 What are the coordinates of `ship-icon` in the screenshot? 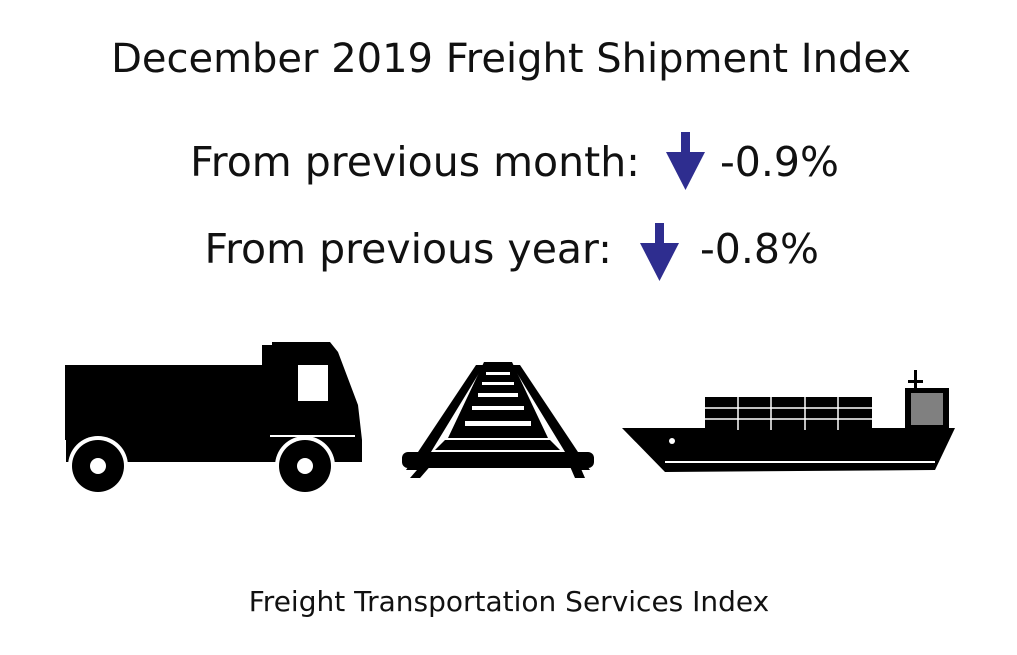 It's located at (788, 421).